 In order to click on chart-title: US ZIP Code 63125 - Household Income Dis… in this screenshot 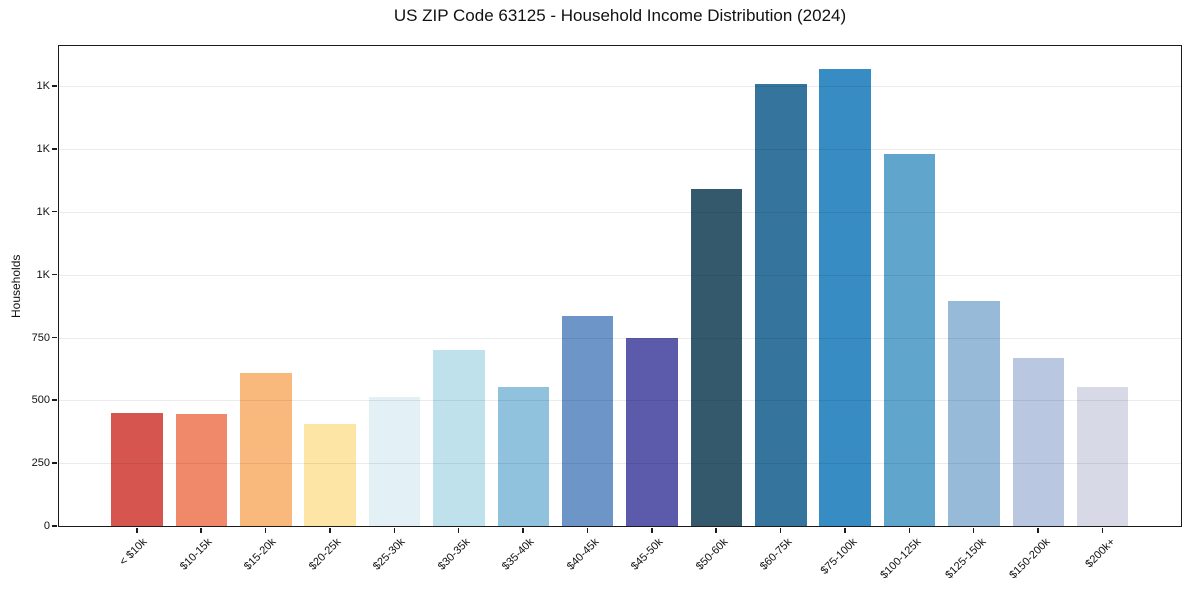, I will do `click(620, 15)`.